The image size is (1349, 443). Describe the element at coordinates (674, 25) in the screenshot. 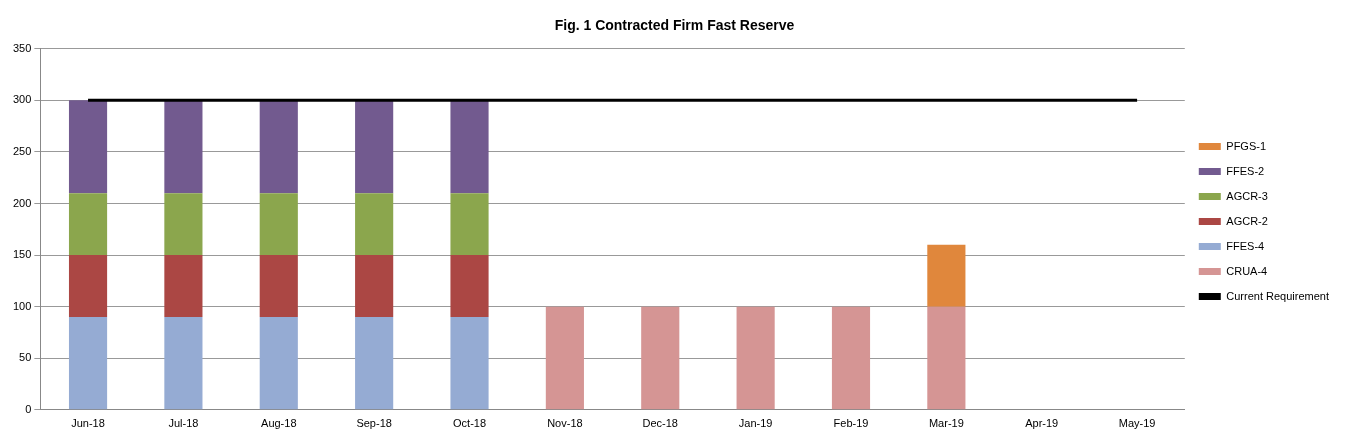

I see `chart-title: Fig. 1 Contracted Firm Fast Reserve` at that location.